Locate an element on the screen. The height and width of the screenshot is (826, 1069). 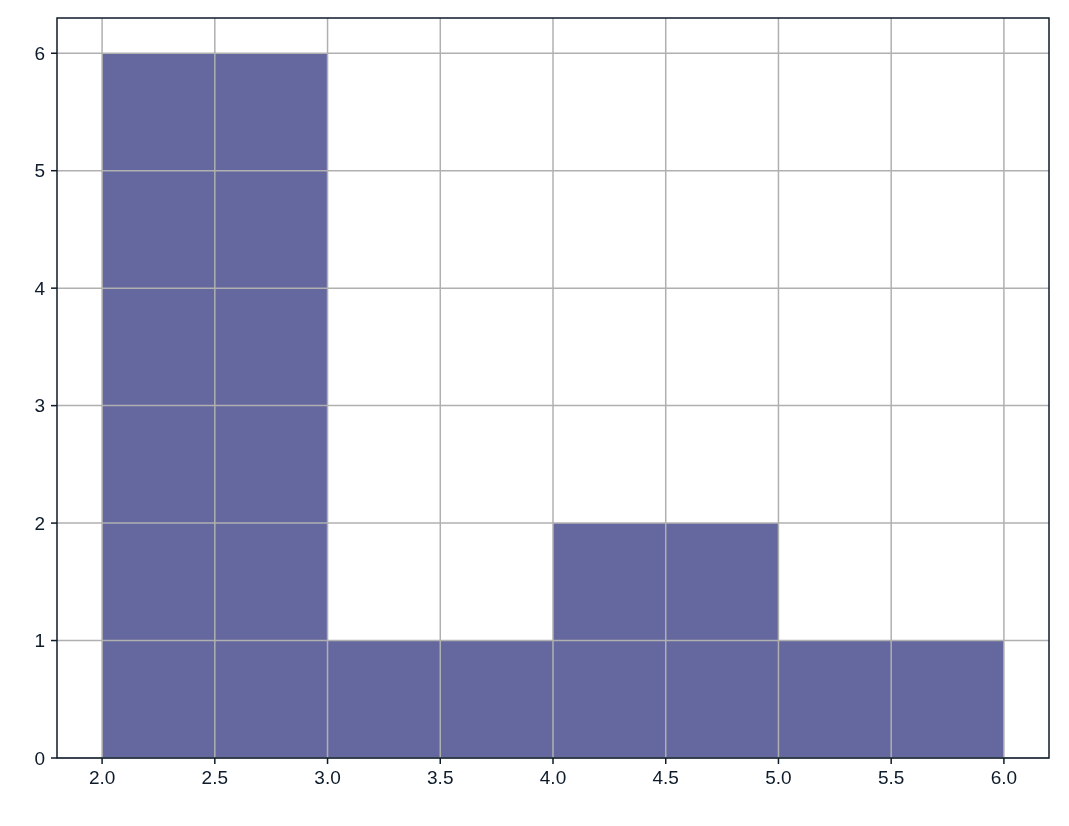
y-tick-label: 0 is located at coordinates (39, 758).